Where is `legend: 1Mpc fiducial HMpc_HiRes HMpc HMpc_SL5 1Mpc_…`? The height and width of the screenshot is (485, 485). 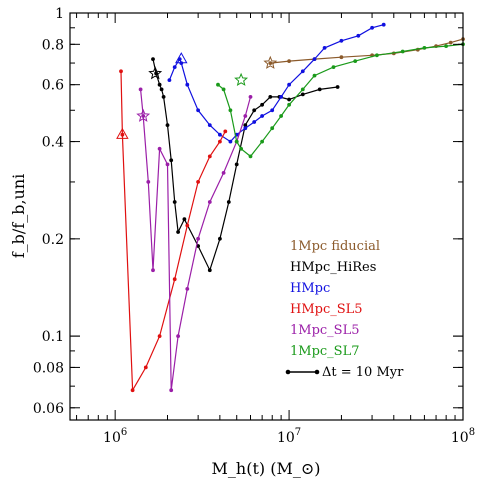
legend: 1Mpc fiducial HMpc_HiRes HMpc HMpc_SL5 1Mpc_… is located at coordinates (344, 309).